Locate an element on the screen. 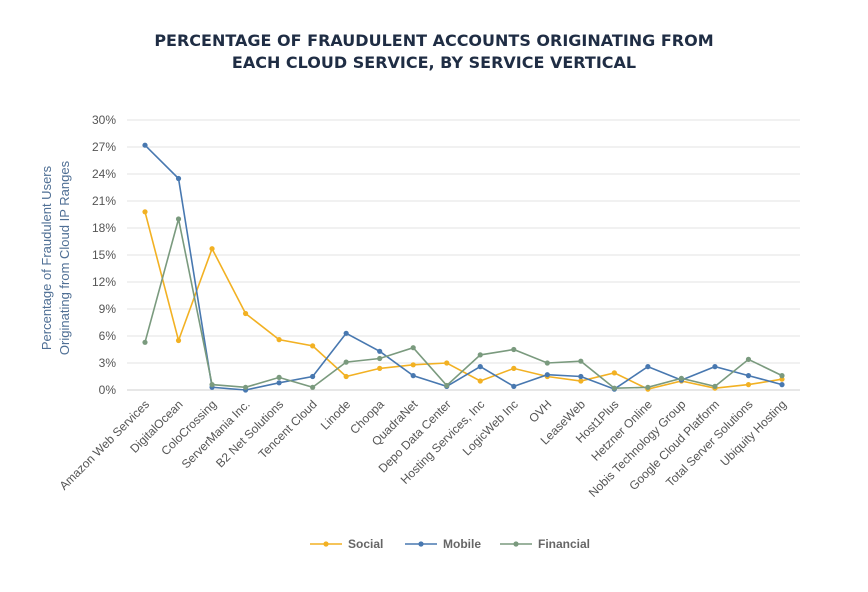  y-axis-label-line2: Originating from Cloud IP Ranges is located at coordinates (64, 257).